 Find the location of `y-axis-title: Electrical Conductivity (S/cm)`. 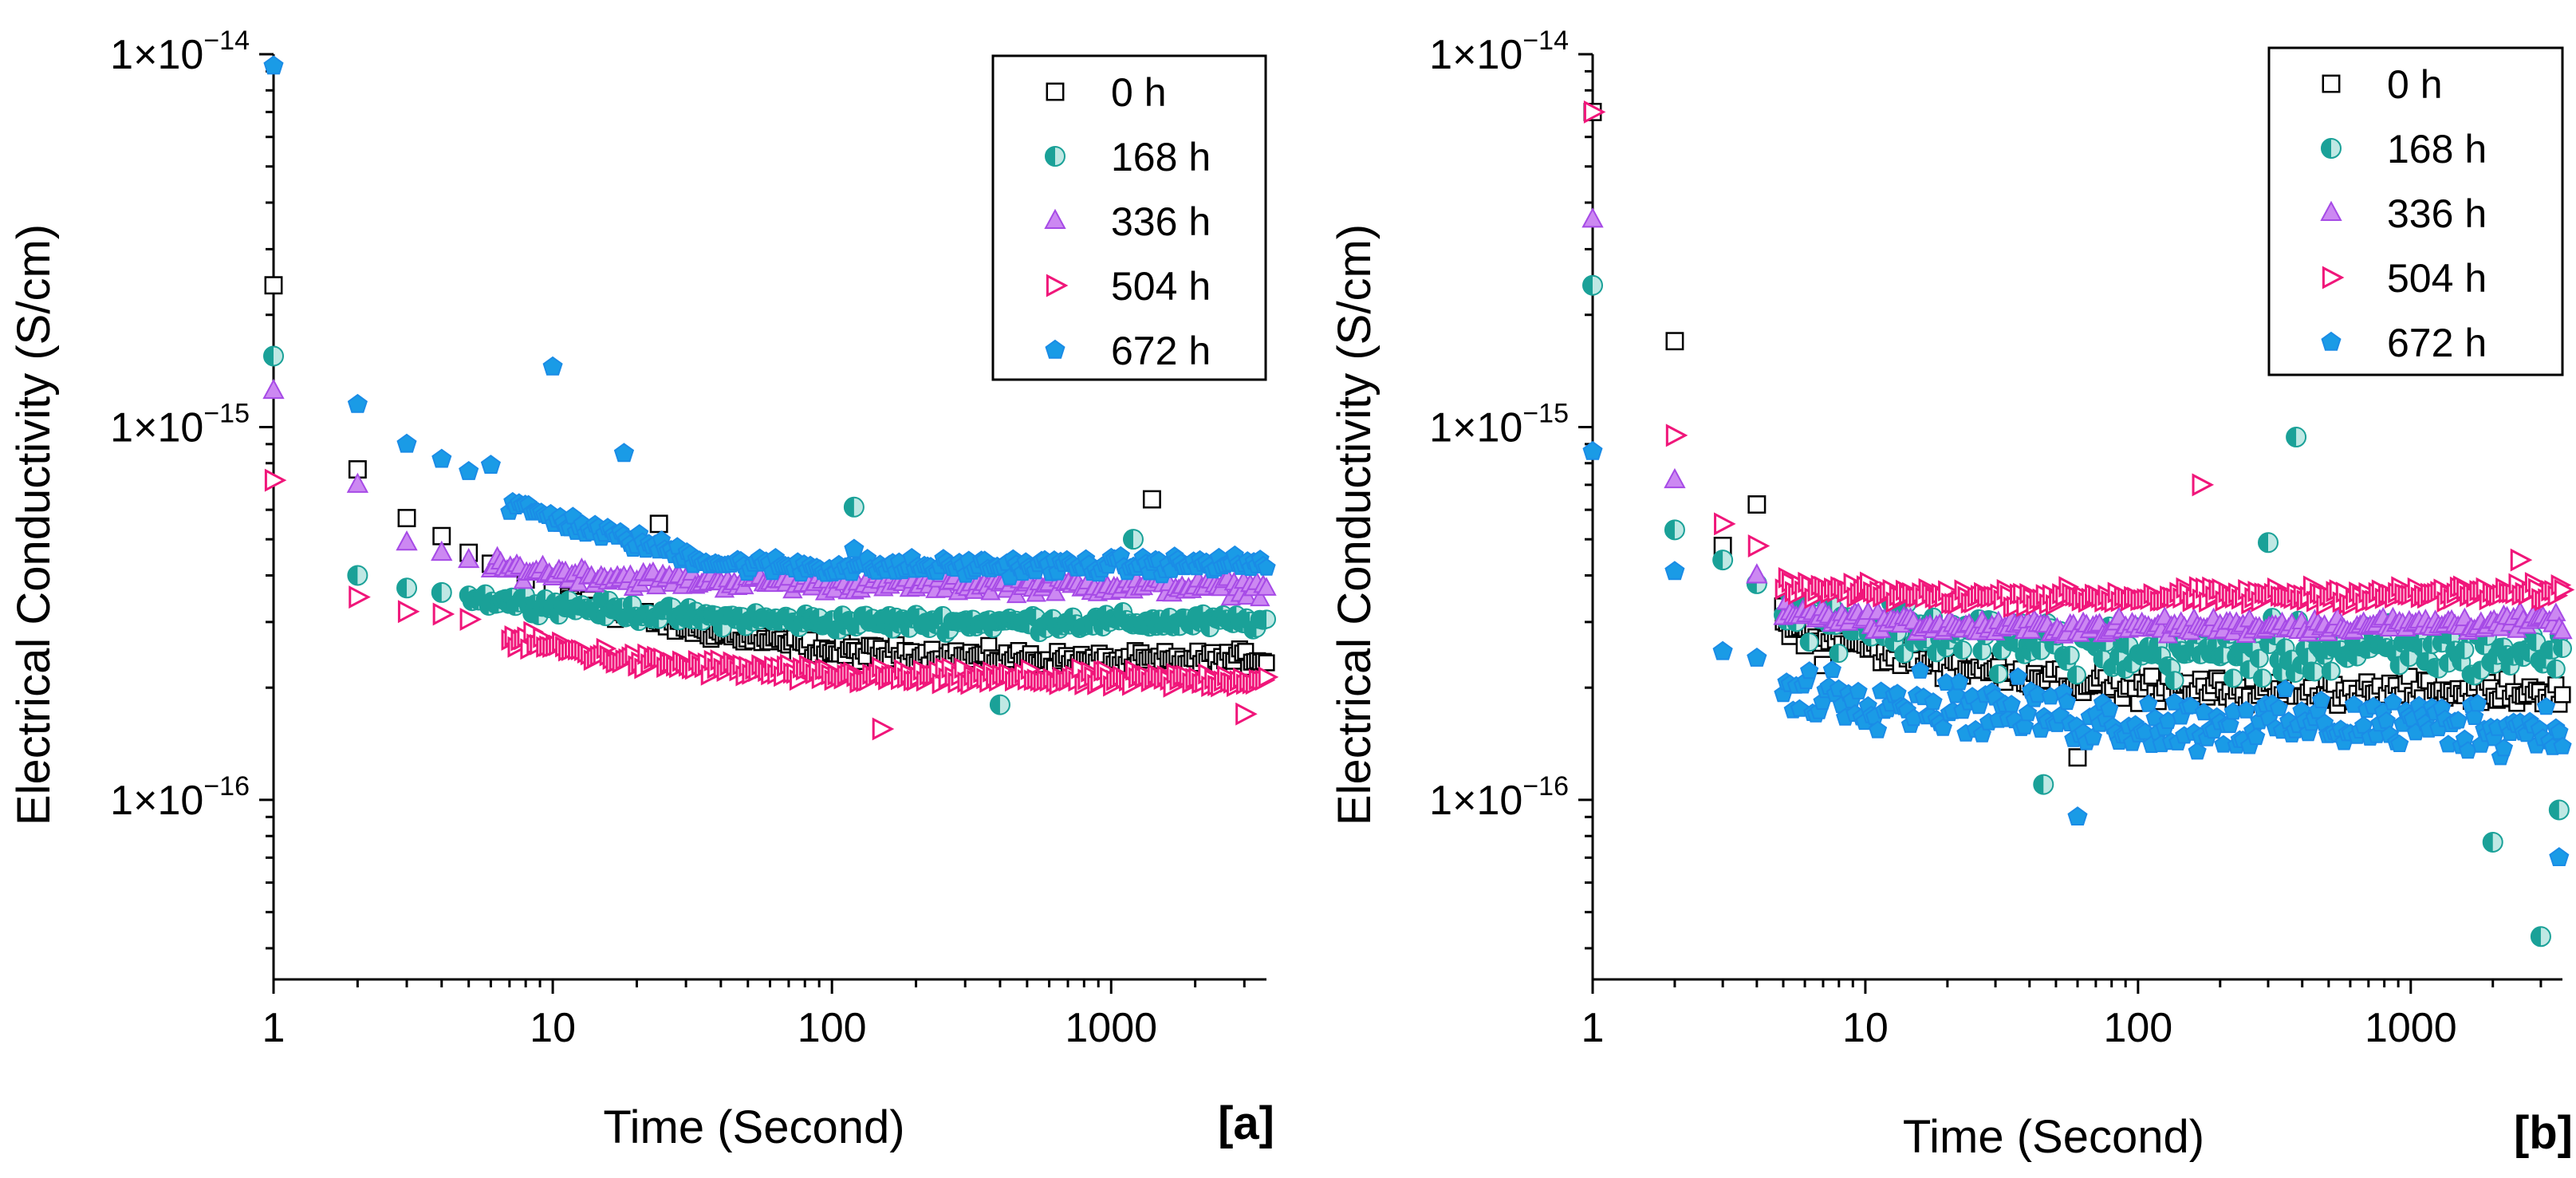

y-axis-title: Electrical Conductivity (S/cm) is located at coordinates (34, 524).